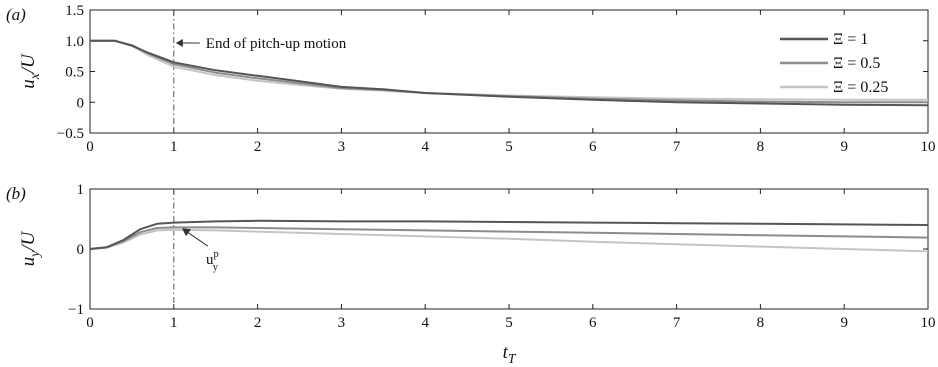  I want to click on legend-label: Ξ = 1, so click(850, 39).